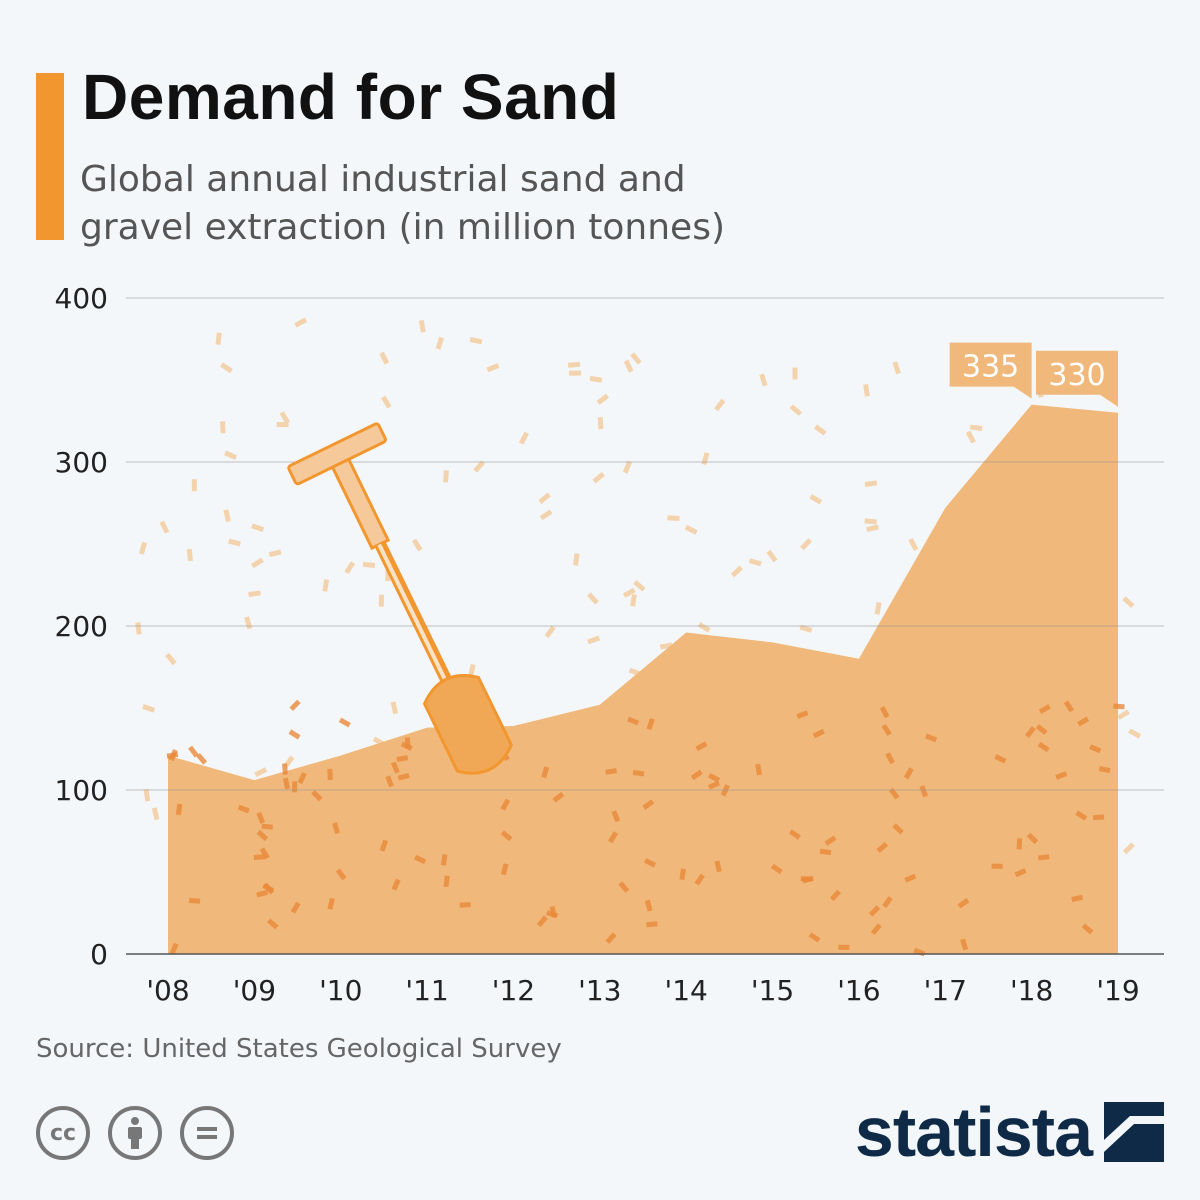  I want to click on cc-icon: cc, so click(63, 1133).